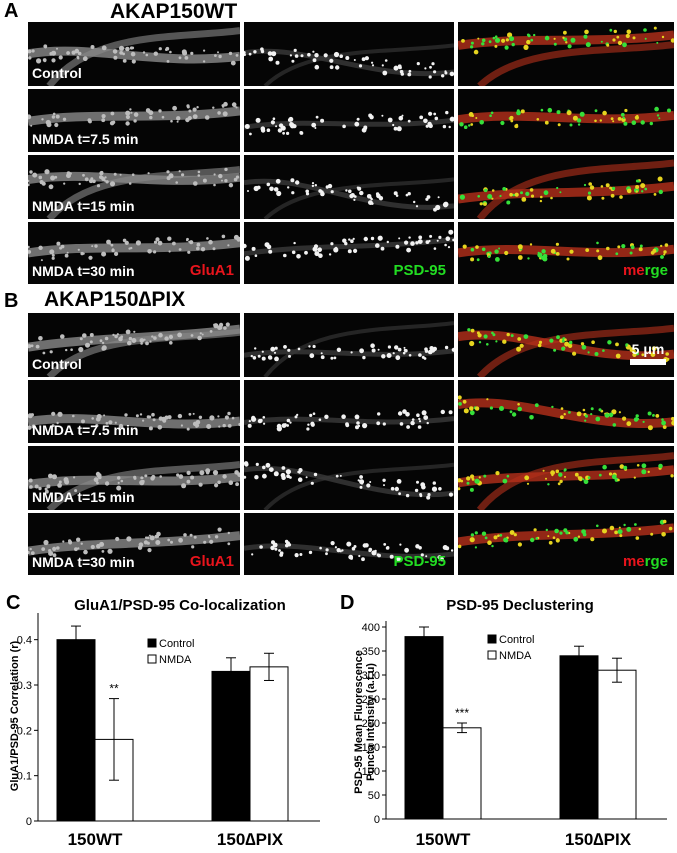 The image size is (677, 853). Describe the element at coordinates (13, 603) in the screenshot. I see `panel-letter-c: C` at that location.